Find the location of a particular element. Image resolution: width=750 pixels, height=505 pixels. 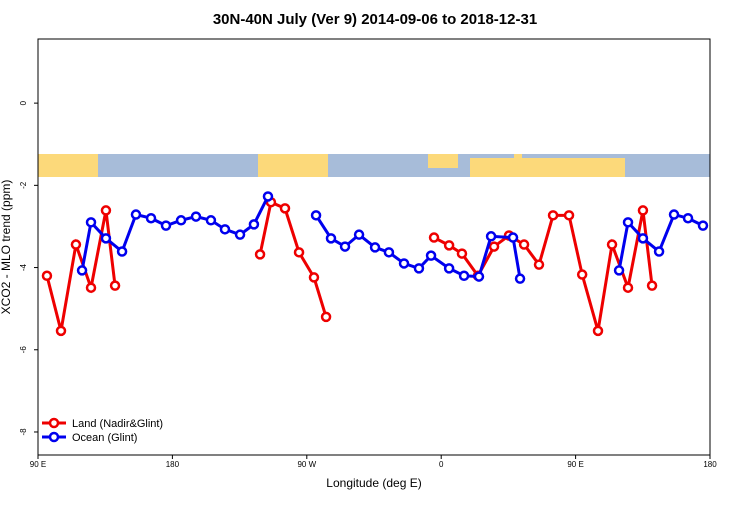

x-axis-label: Longitude (deg E) is located at coordinates (373, 483).